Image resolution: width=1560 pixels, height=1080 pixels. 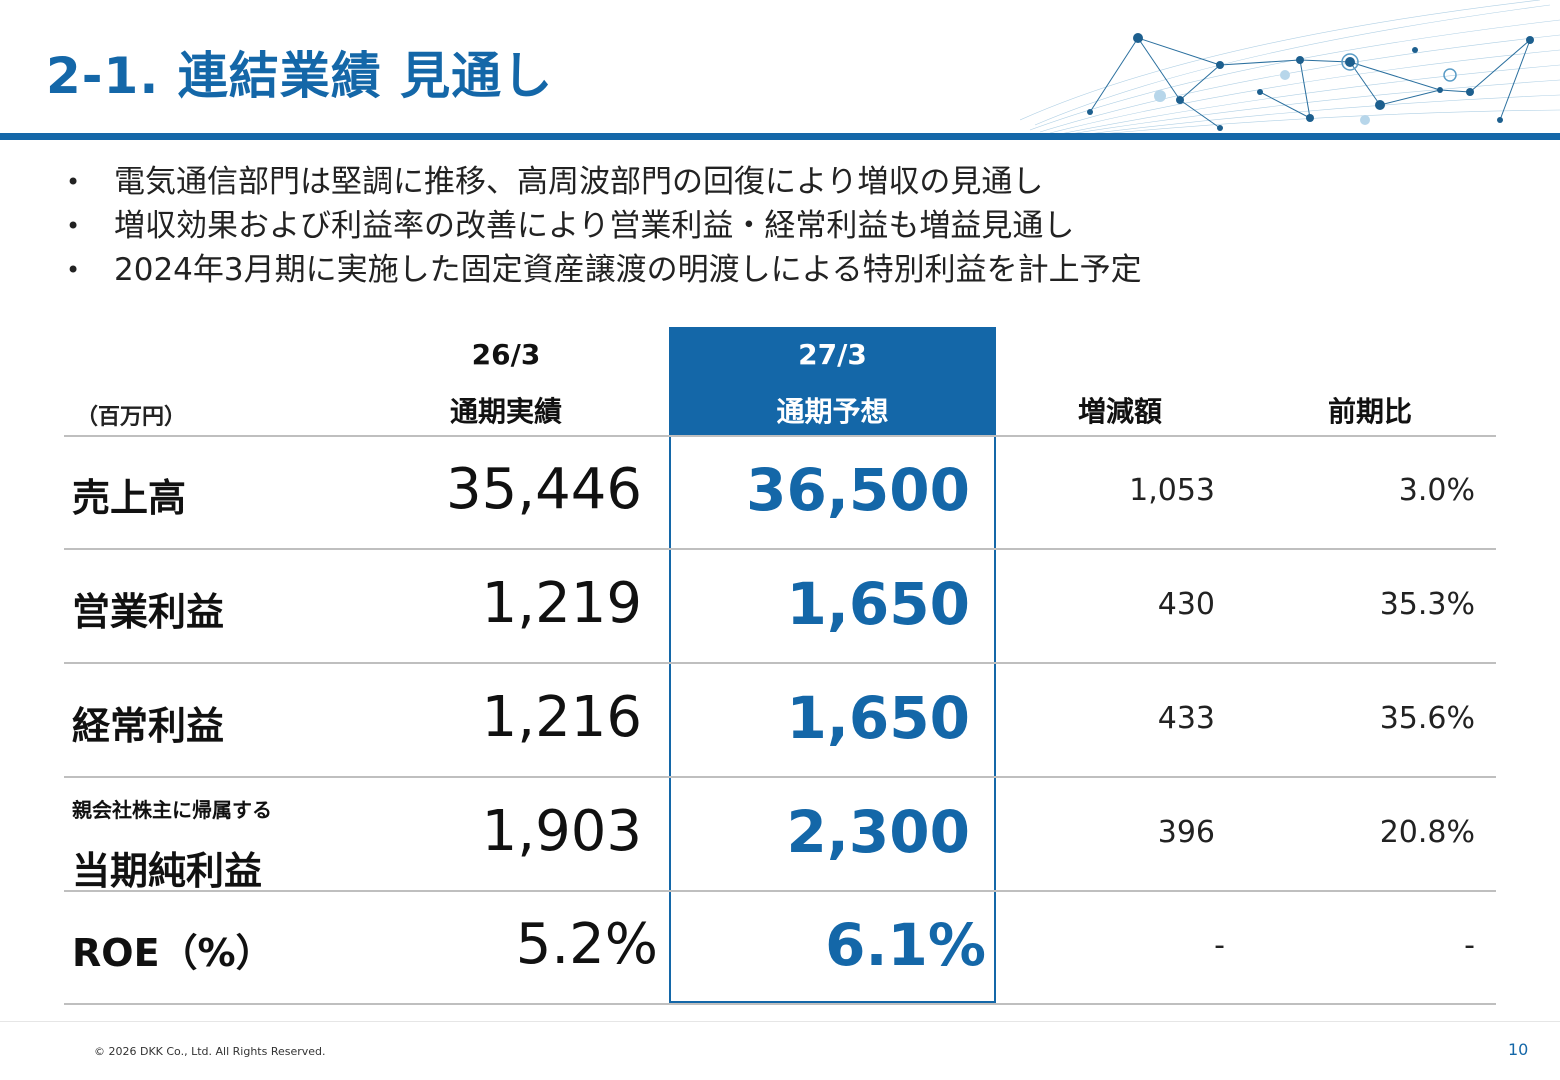 I want to click on forecast-period-header: 27/3, so click(x=832, y=354).